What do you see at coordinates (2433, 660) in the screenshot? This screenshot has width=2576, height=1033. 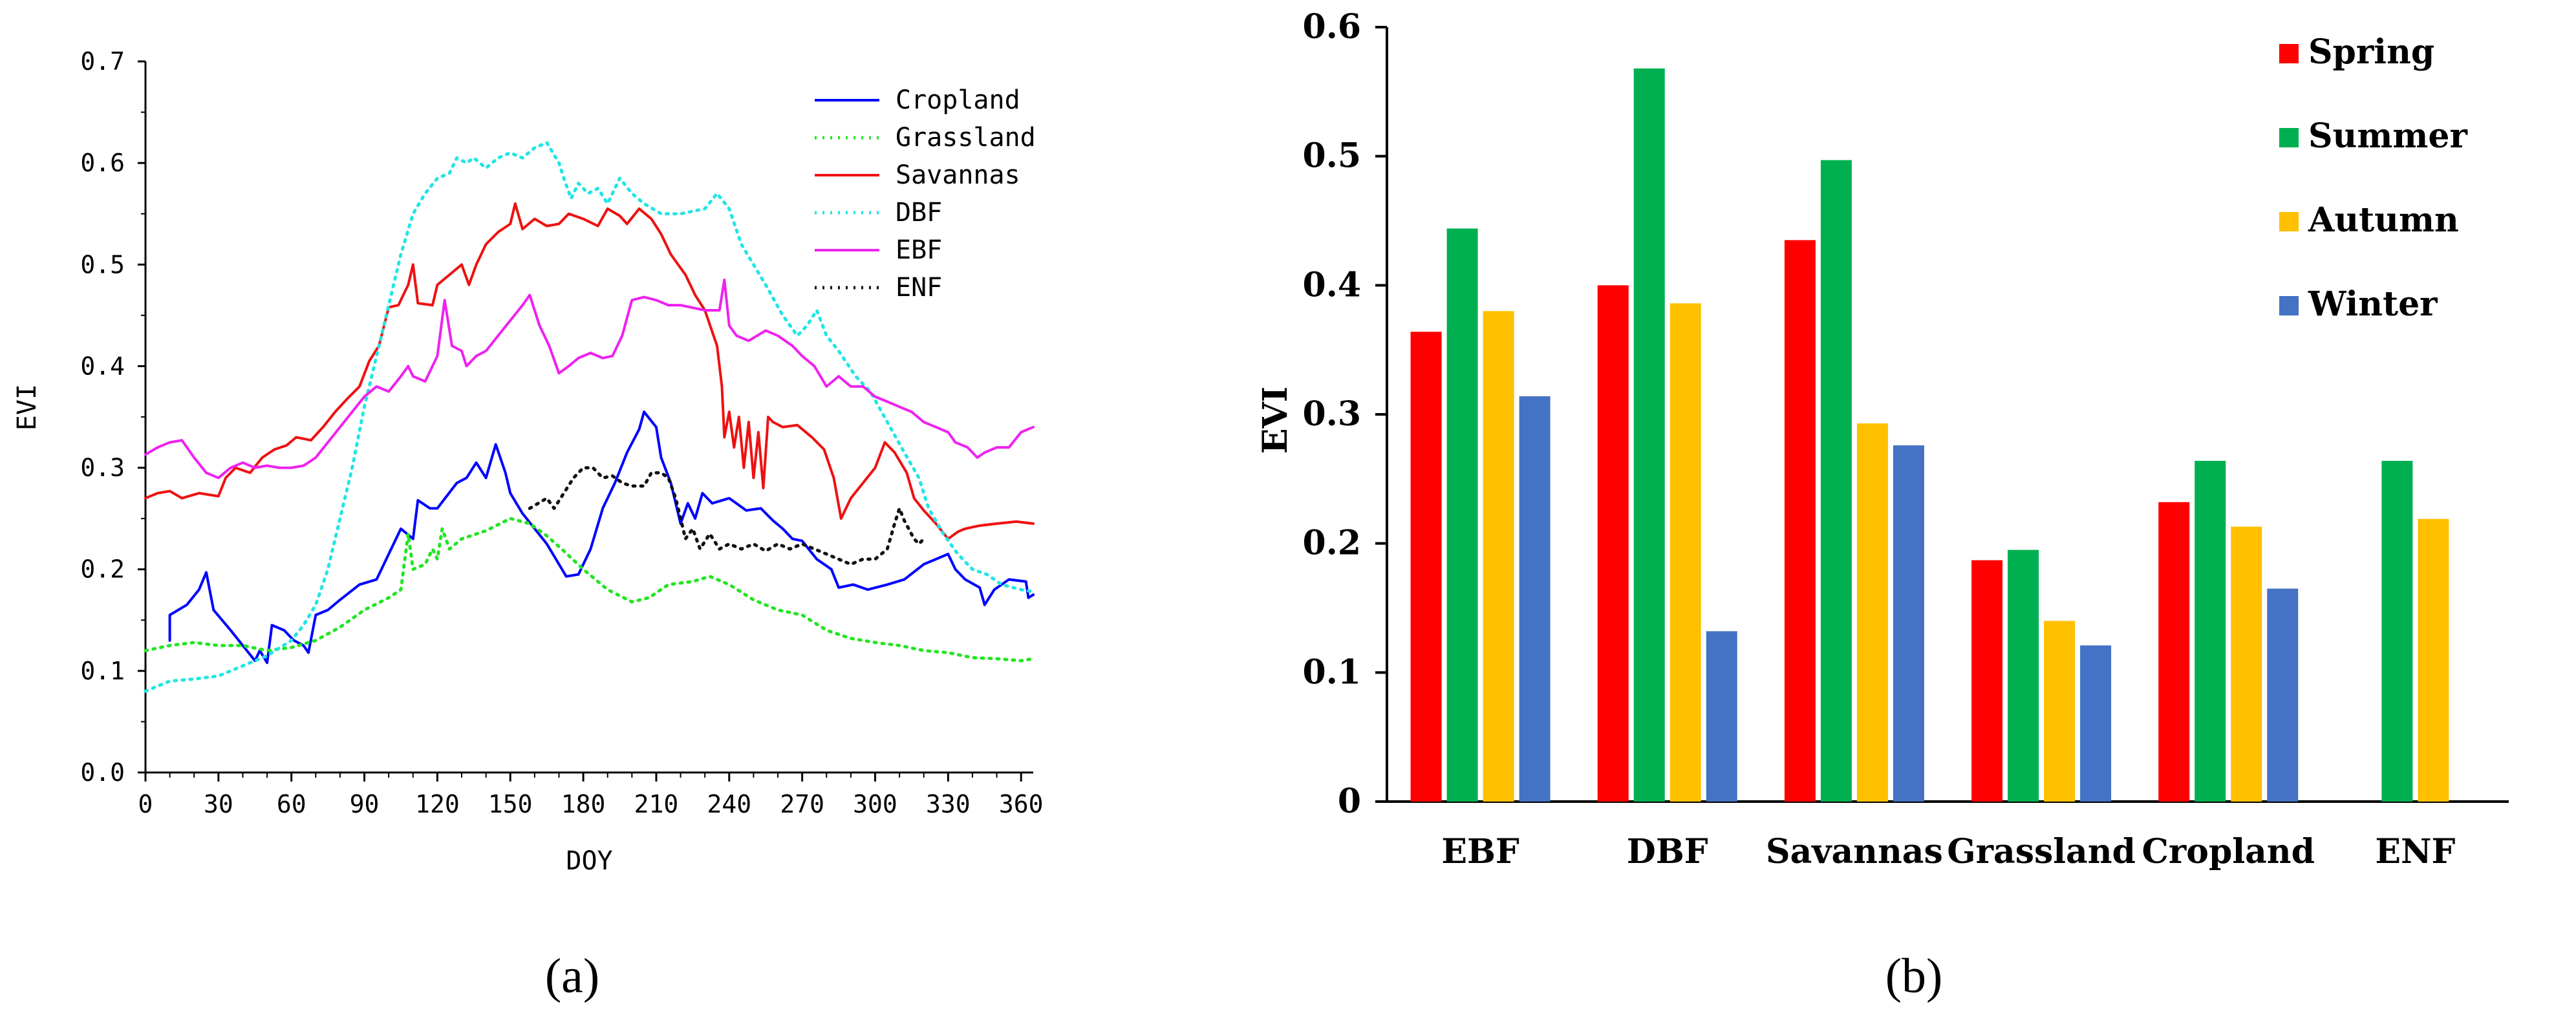 I see `b-bar-enf-autumn` at bounding box center [2433, 660].